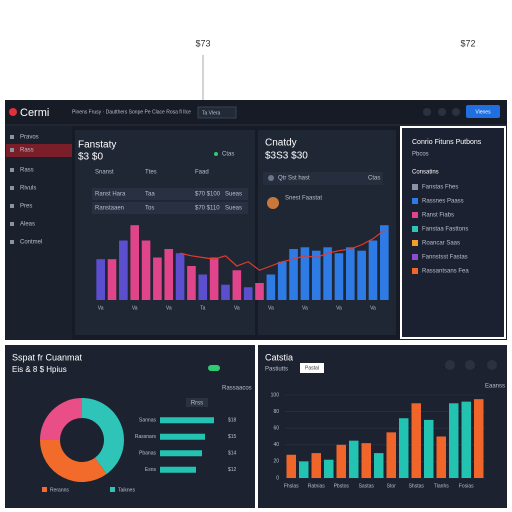 The height and width of the screenshot is (512, 512). Describe the element at coordinates (443, 202) in the screenshot. I see `list-item: Rassnes Paass` at that location.